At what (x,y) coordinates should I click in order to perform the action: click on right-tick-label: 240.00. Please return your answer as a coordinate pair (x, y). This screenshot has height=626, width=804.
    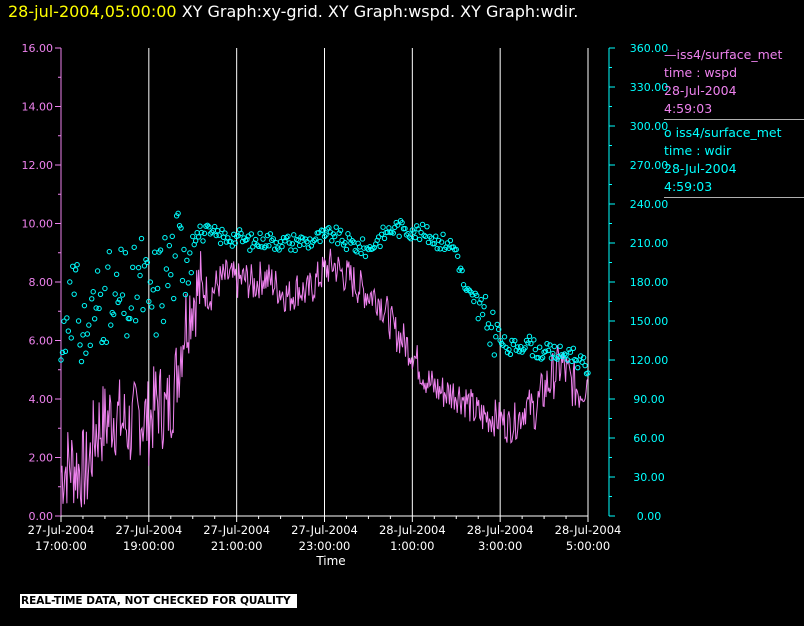
    Looking at the image, I should click on (649, 204).